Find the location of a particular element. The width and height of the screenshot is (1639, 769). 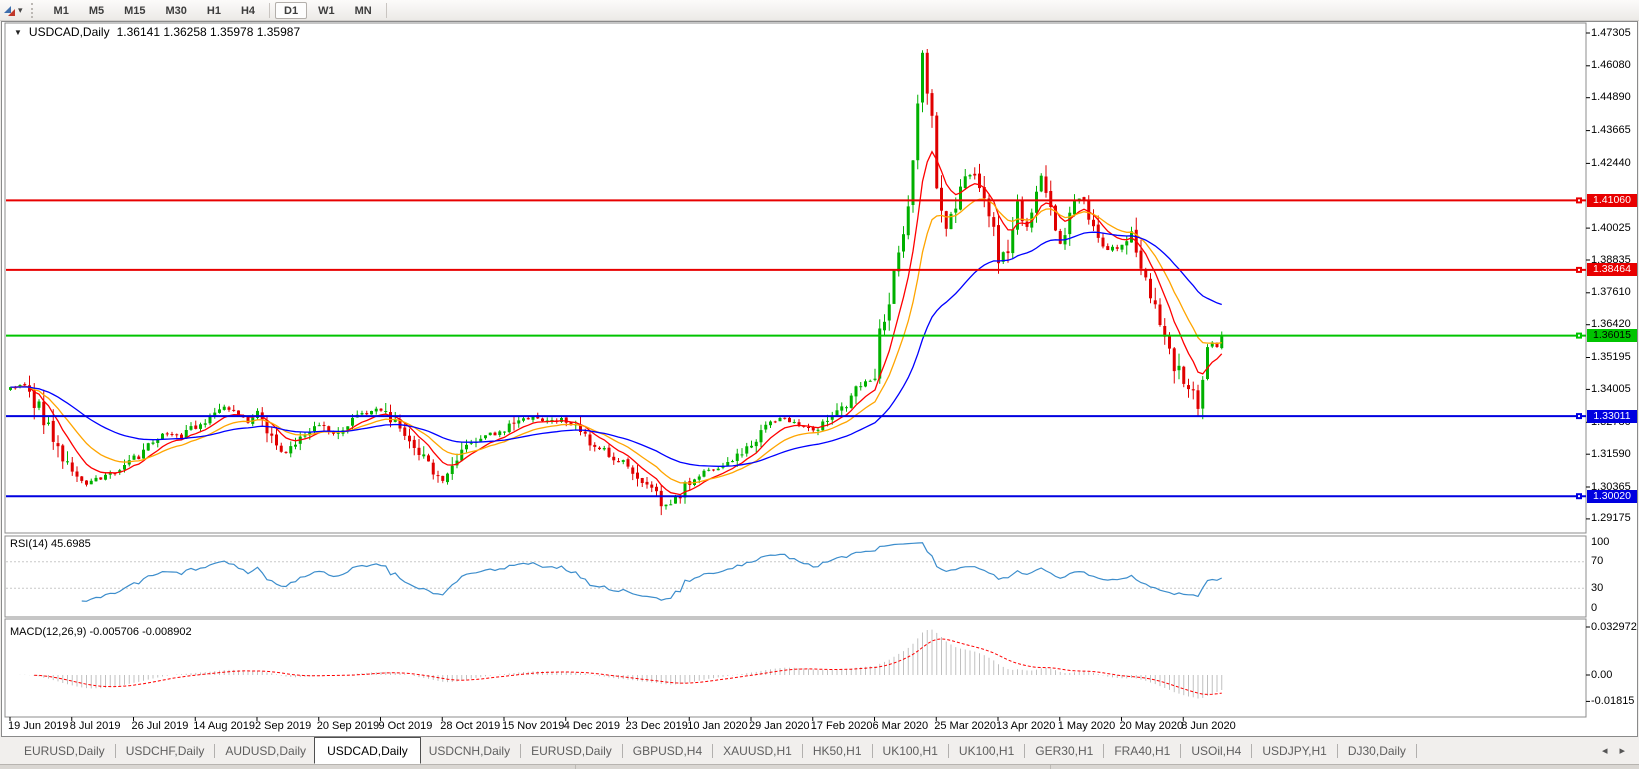

chart-tab-usdcad-daily: USDCAD,Daily is located at coordinates (367, 750).